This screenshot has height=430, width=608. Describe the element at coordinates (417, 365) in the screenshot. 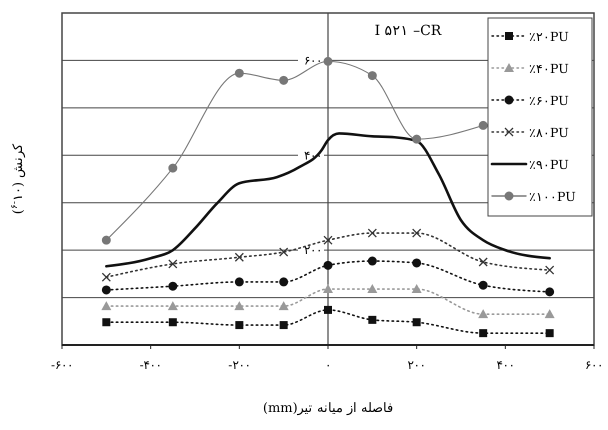

I see `x-tick-label: ۲۰۰` at that location.